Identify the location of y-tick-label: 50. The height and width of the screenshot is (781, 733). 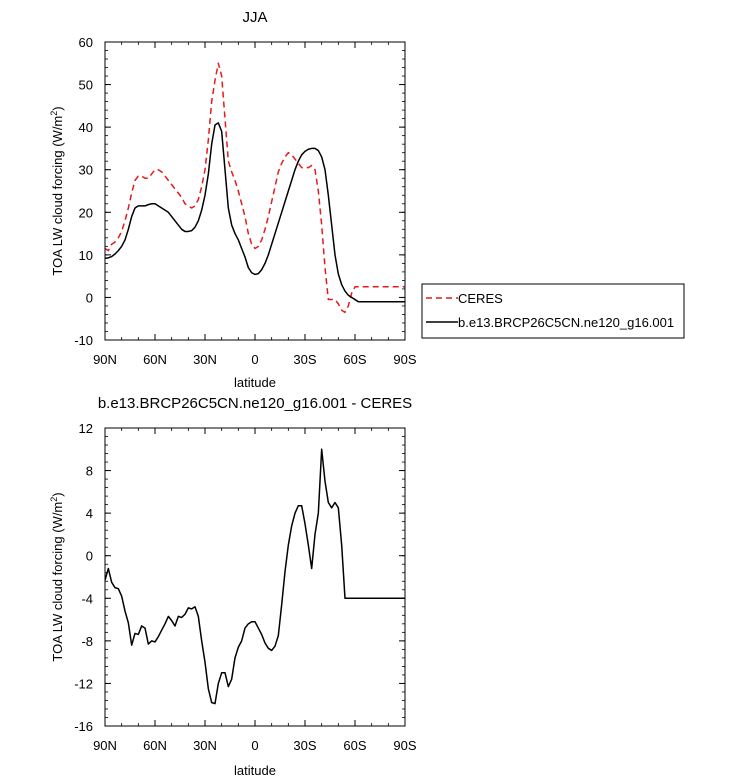
(86, 85).